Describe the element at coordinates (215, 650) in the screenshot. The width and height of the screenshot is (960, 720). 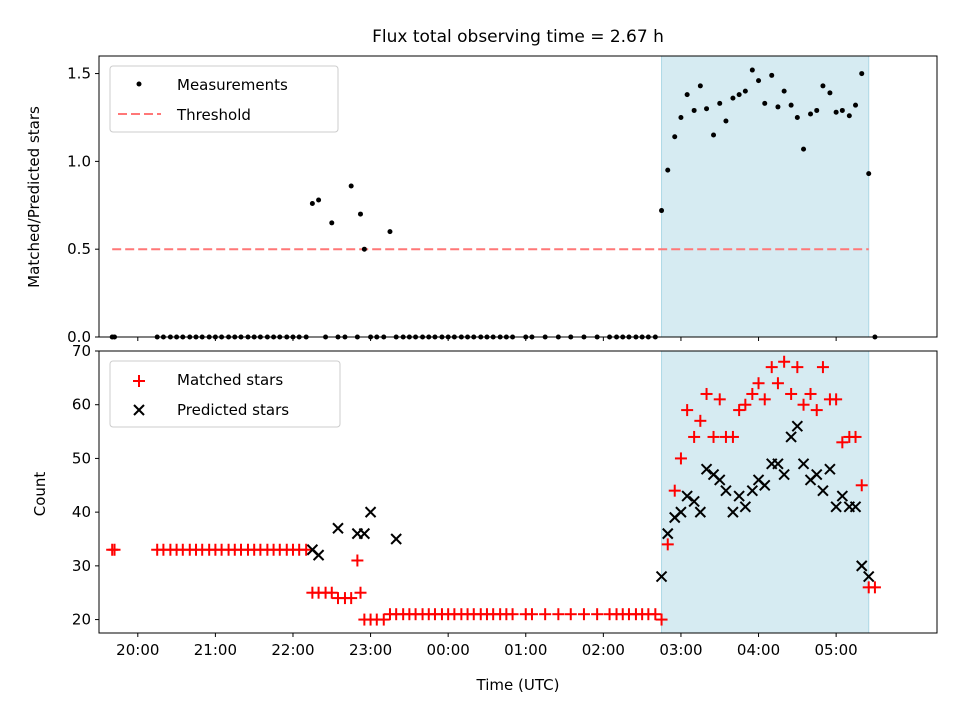
I see `x-tick-label: 21:00` at that location.